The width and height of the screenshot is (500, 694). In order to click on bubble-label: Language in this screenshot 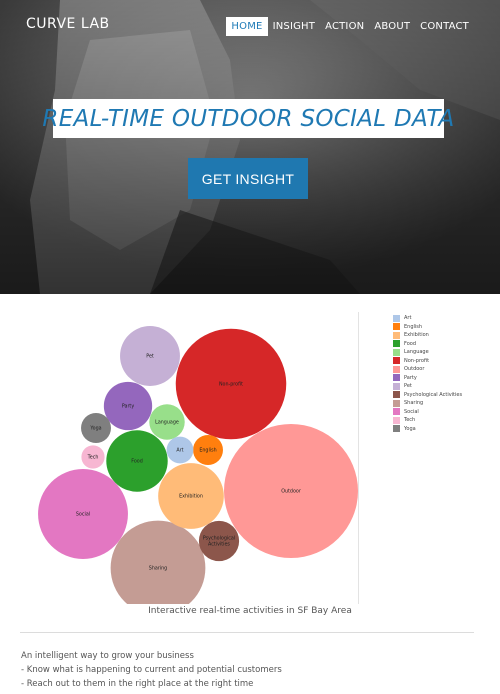, I will do `click(167, 423)`.